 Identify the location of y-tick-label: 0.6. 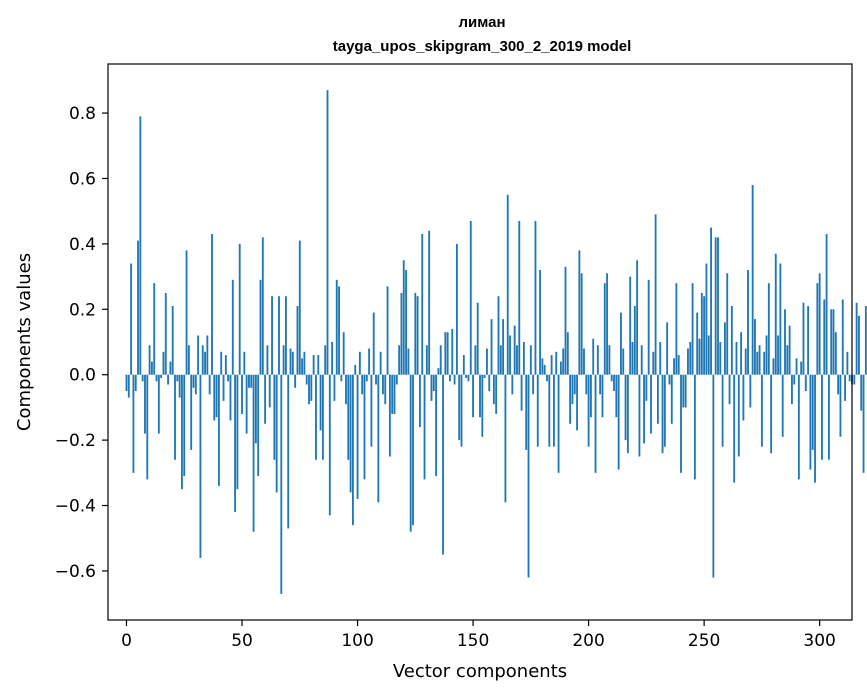
(82, 179).